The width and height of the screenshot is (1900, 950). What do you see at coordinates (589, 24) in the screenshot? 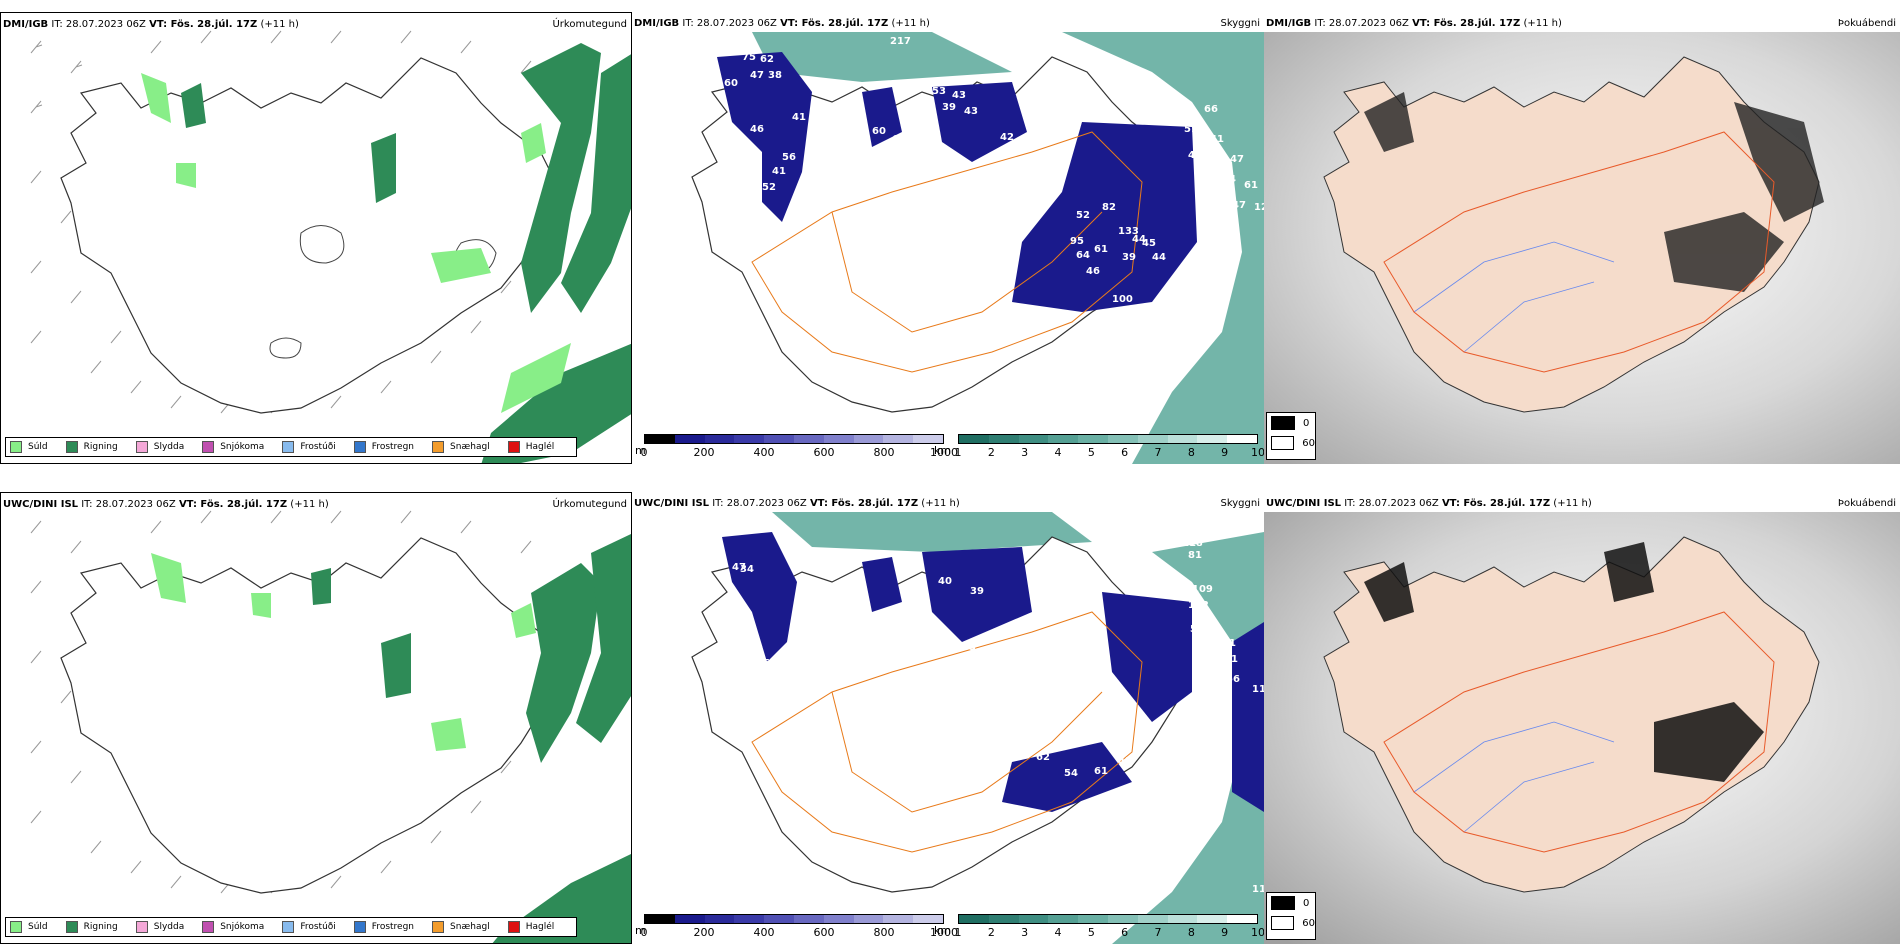
I see `panel-title: Úrkomutegund` at bounding box center [589, 24].